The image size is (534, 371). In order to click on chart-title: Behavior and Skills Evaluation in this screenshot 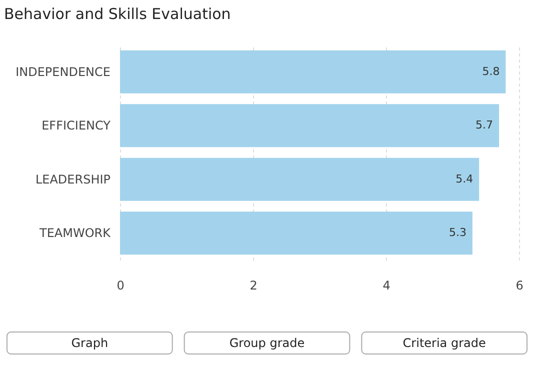, I will do `click(117, 14)`.